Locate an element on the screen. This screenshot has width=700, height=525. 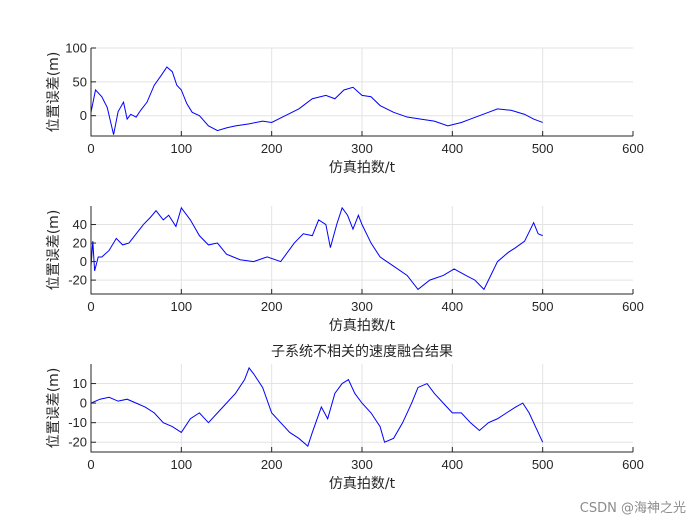
y-tick-label: 50 is located at coordinates (80, 81).